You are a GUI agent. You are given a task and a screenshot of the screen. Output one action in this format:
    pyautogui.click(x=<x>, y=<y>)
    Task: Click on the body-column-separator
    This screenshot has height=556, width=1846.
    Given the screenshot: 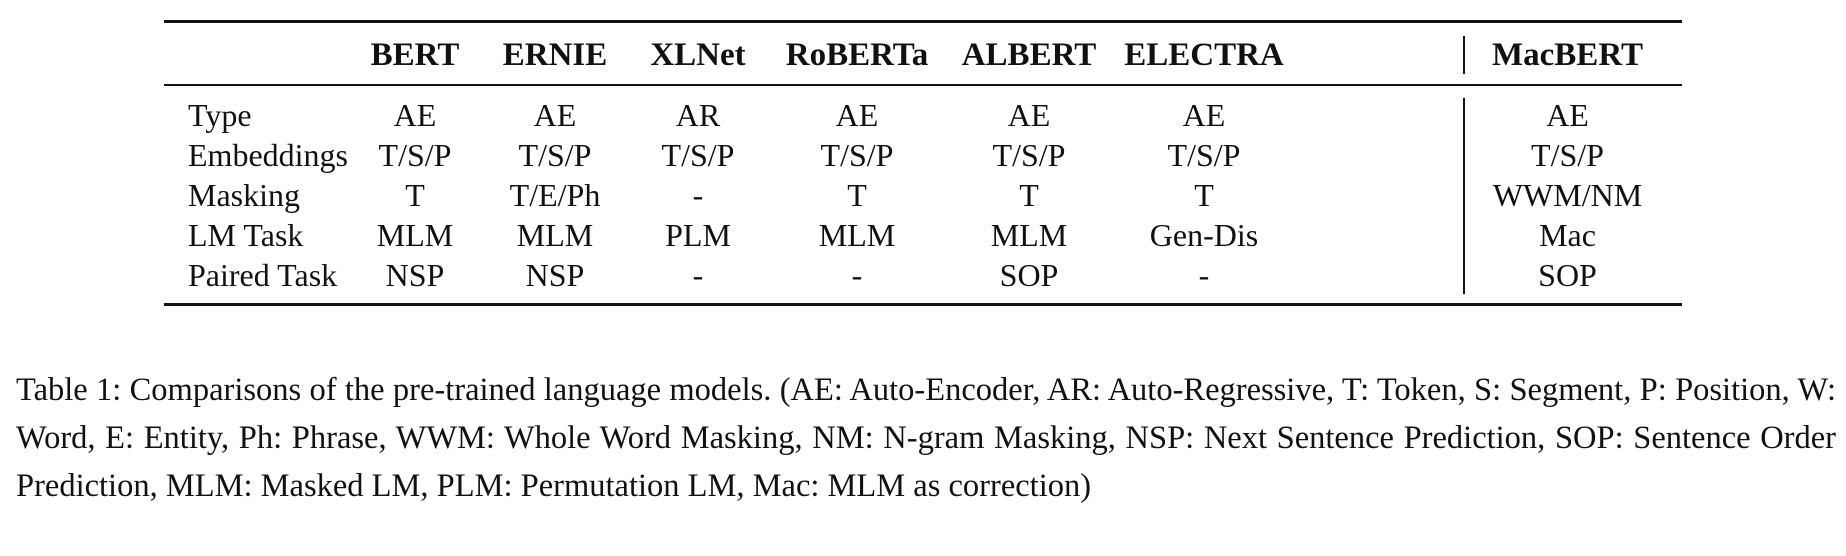 What is the action you would take?
    pyautogui.click(x=1464, y=196)
    